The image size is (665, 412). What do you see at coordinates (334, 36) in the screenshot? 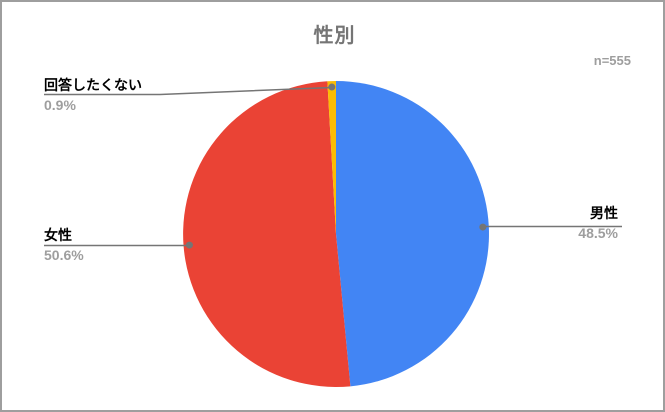
I see `chart-title: 性別` at bounding box center [334, 36].